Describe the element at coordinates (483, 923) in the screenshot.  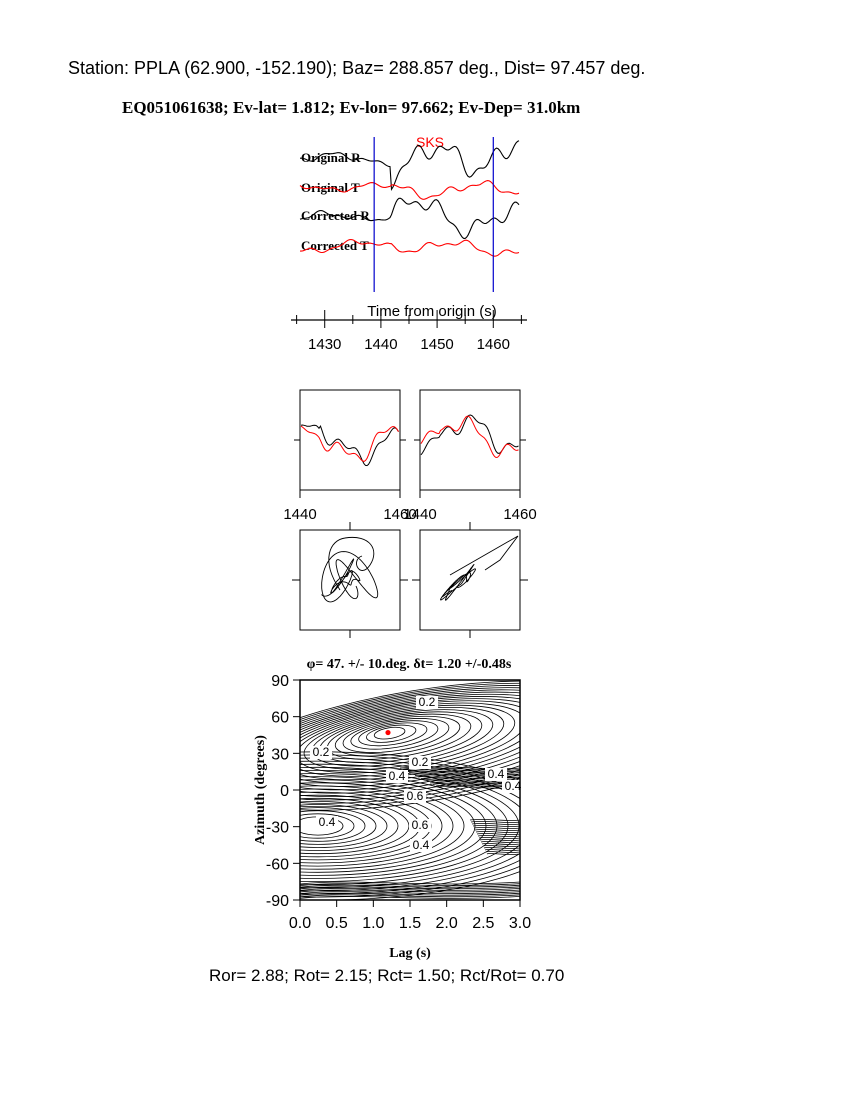
I see `contour-x-tick-label: 2.5` at that location.